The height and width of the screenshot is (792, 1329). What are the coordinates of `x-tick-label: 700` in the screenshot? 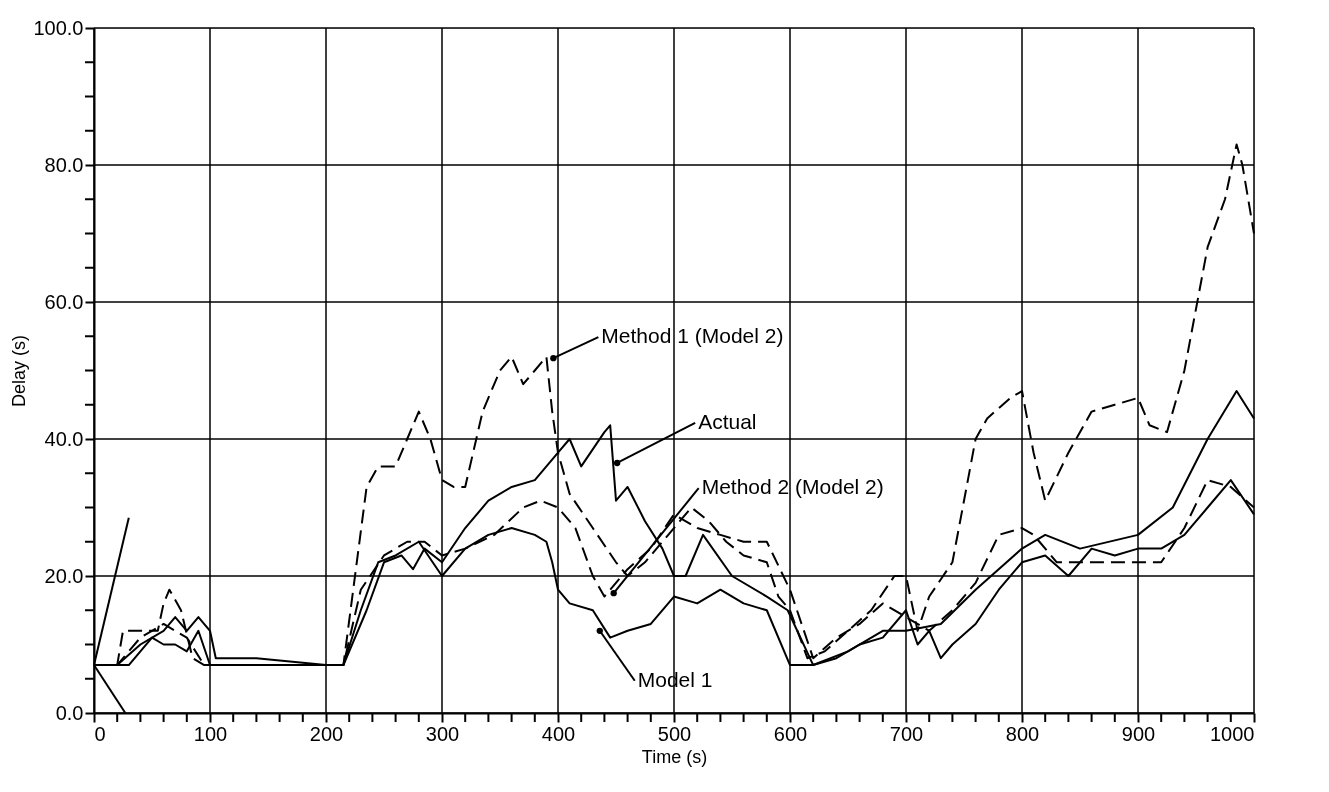 It's located at (906, 733).